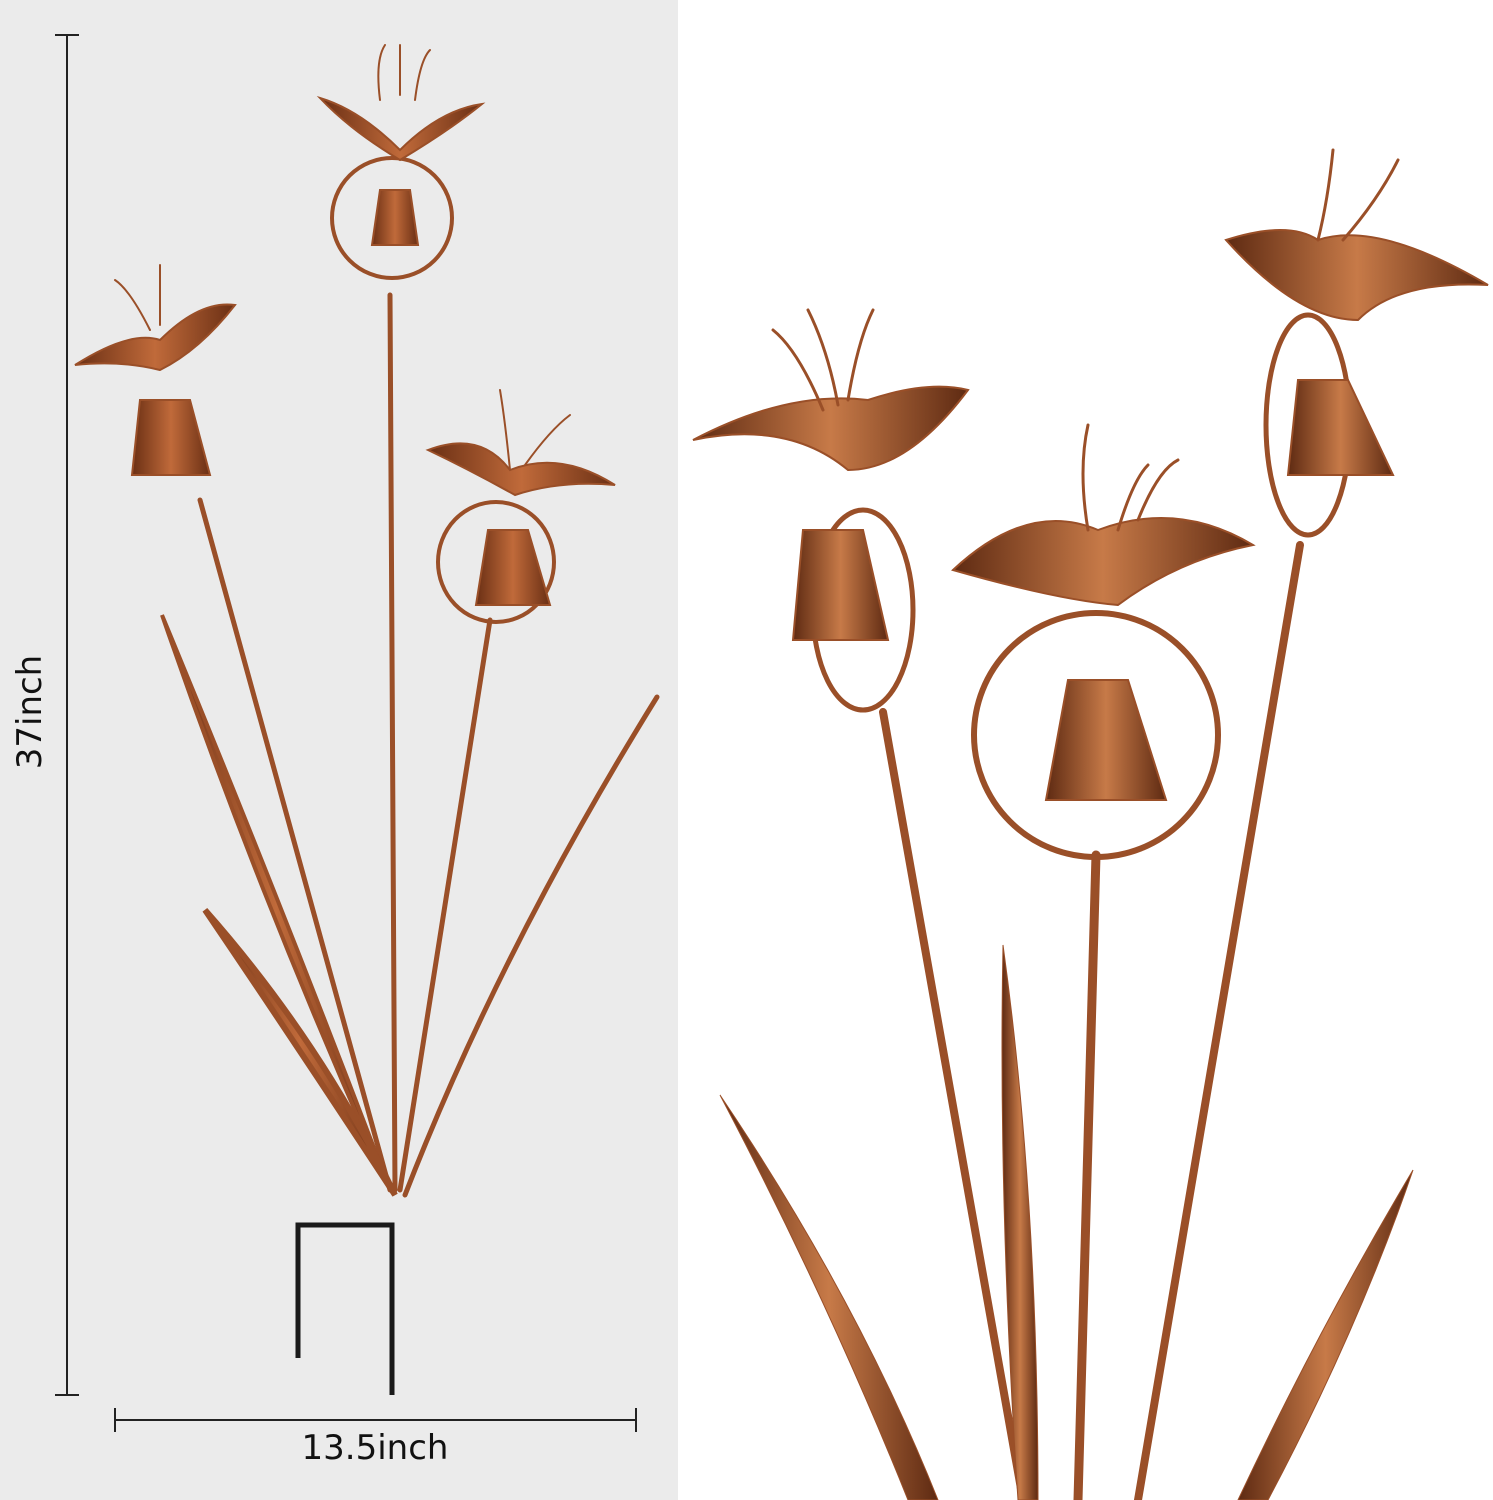  I want to click on height-label: 37inch, so click(30, 712).